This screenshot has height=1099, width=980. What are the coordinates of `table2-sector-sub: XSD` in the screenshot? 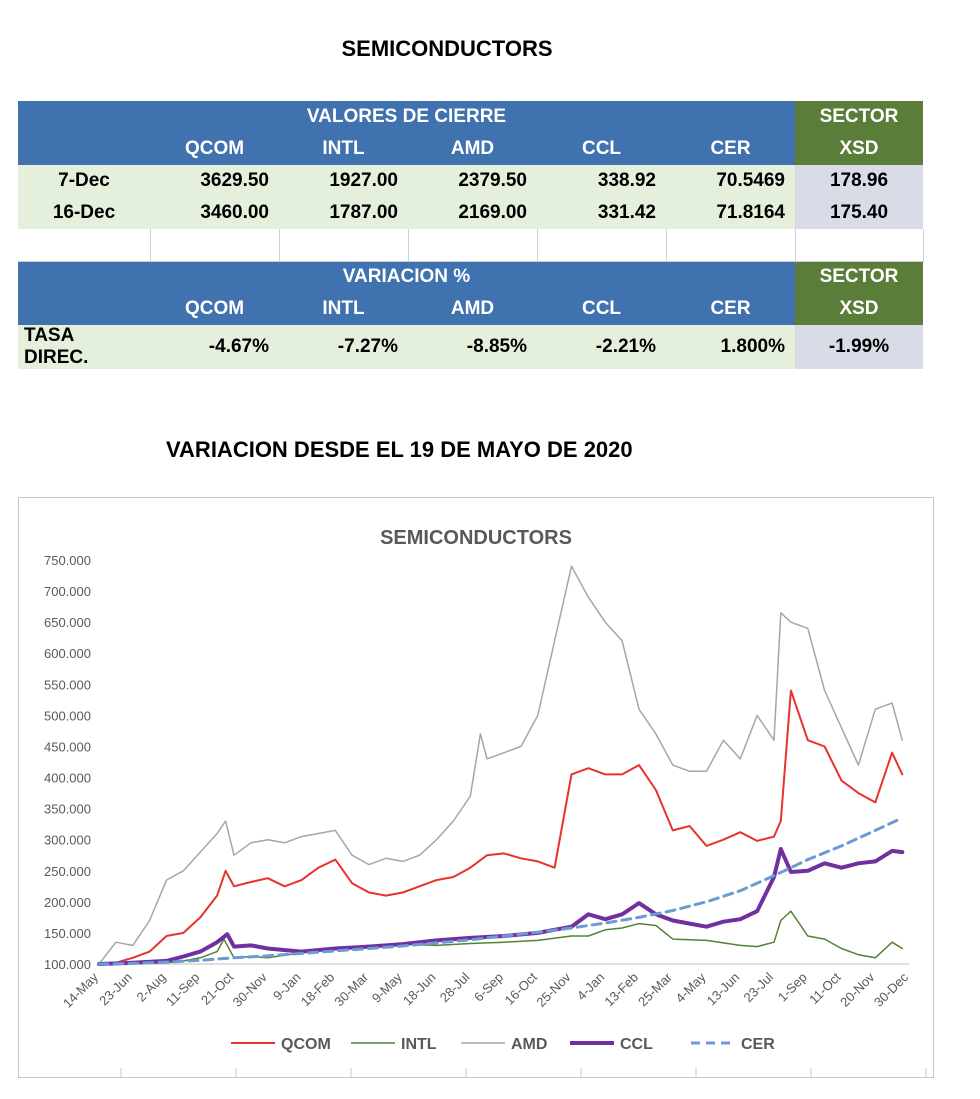 It's located at (859, 309).